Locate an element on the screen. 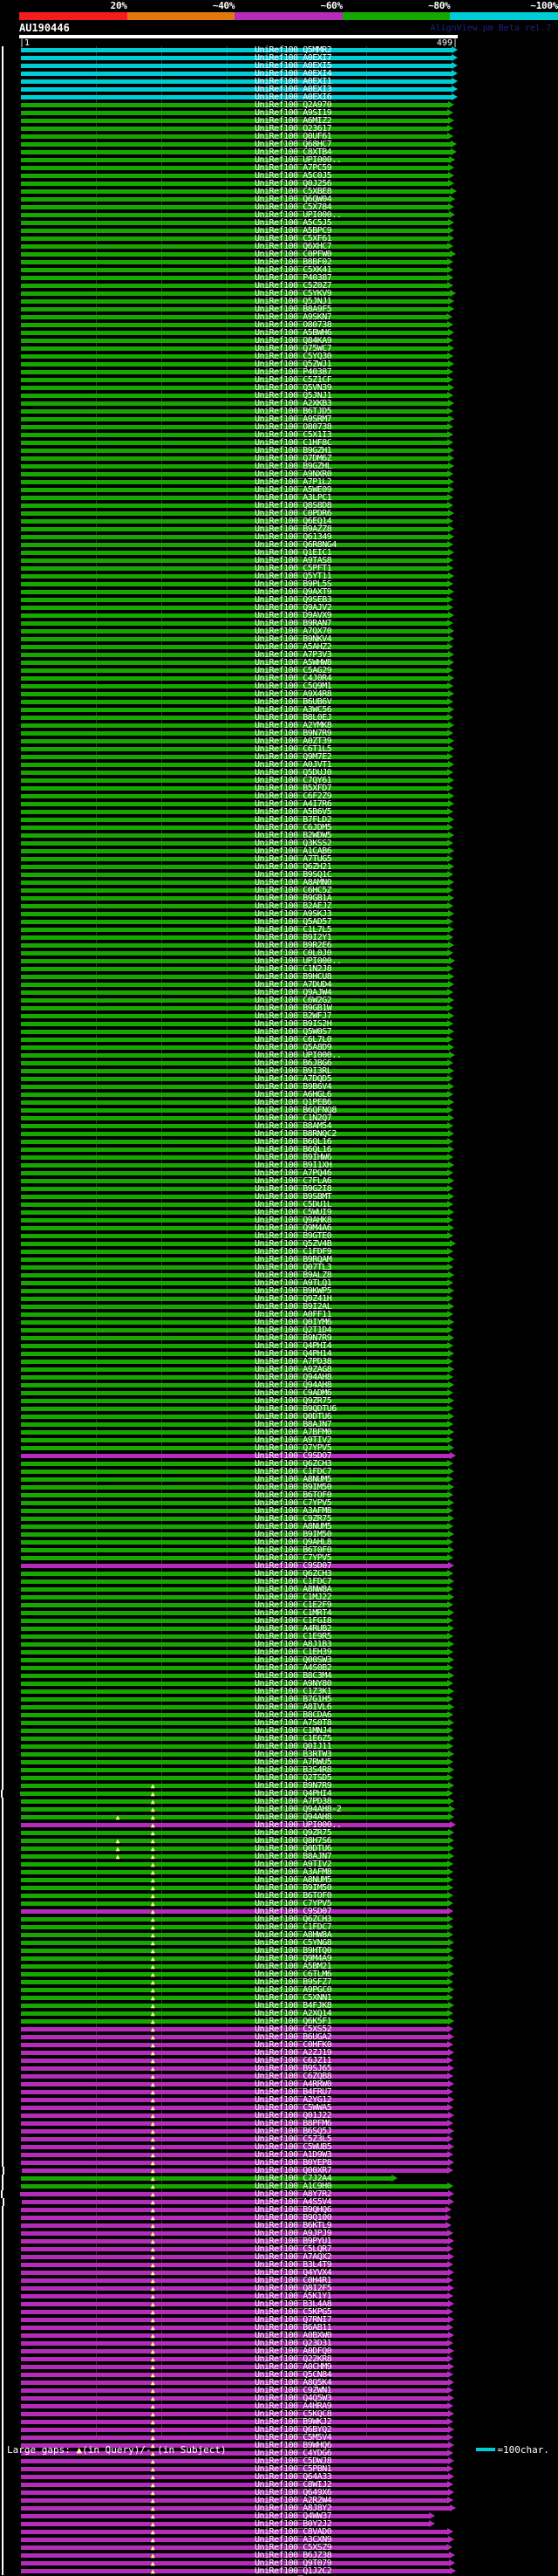 Image resolution: width=558 pixels, height=2576 pixels. alignment-row: UniRef100_B4FJK8 is located at coordinates (279, 2006).